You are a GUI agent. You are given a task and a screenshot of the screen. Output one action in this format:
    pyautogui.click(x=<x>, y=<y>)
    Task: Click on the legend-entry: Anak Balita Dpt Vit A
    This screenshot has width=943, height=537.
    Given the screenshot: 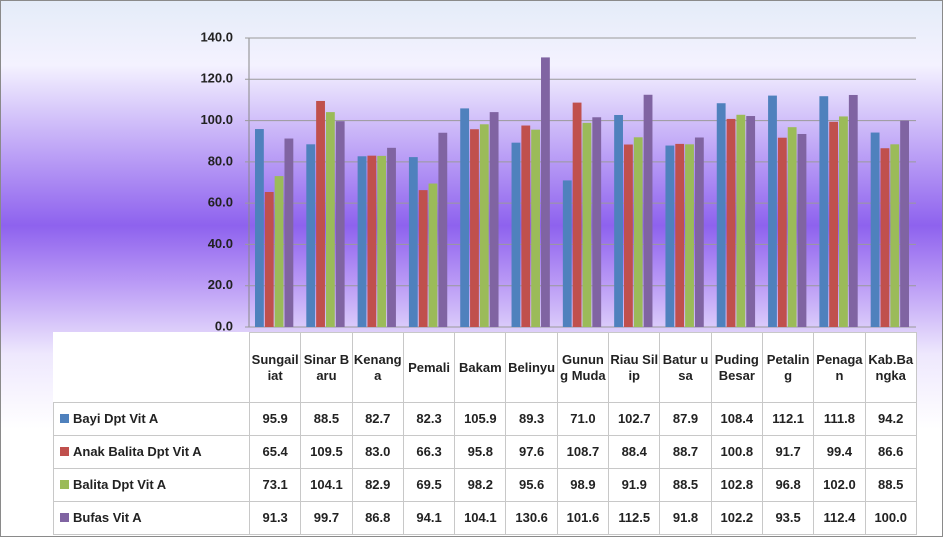 What is the action you would take?
    pyautogui.click(x=151, y=452)
    